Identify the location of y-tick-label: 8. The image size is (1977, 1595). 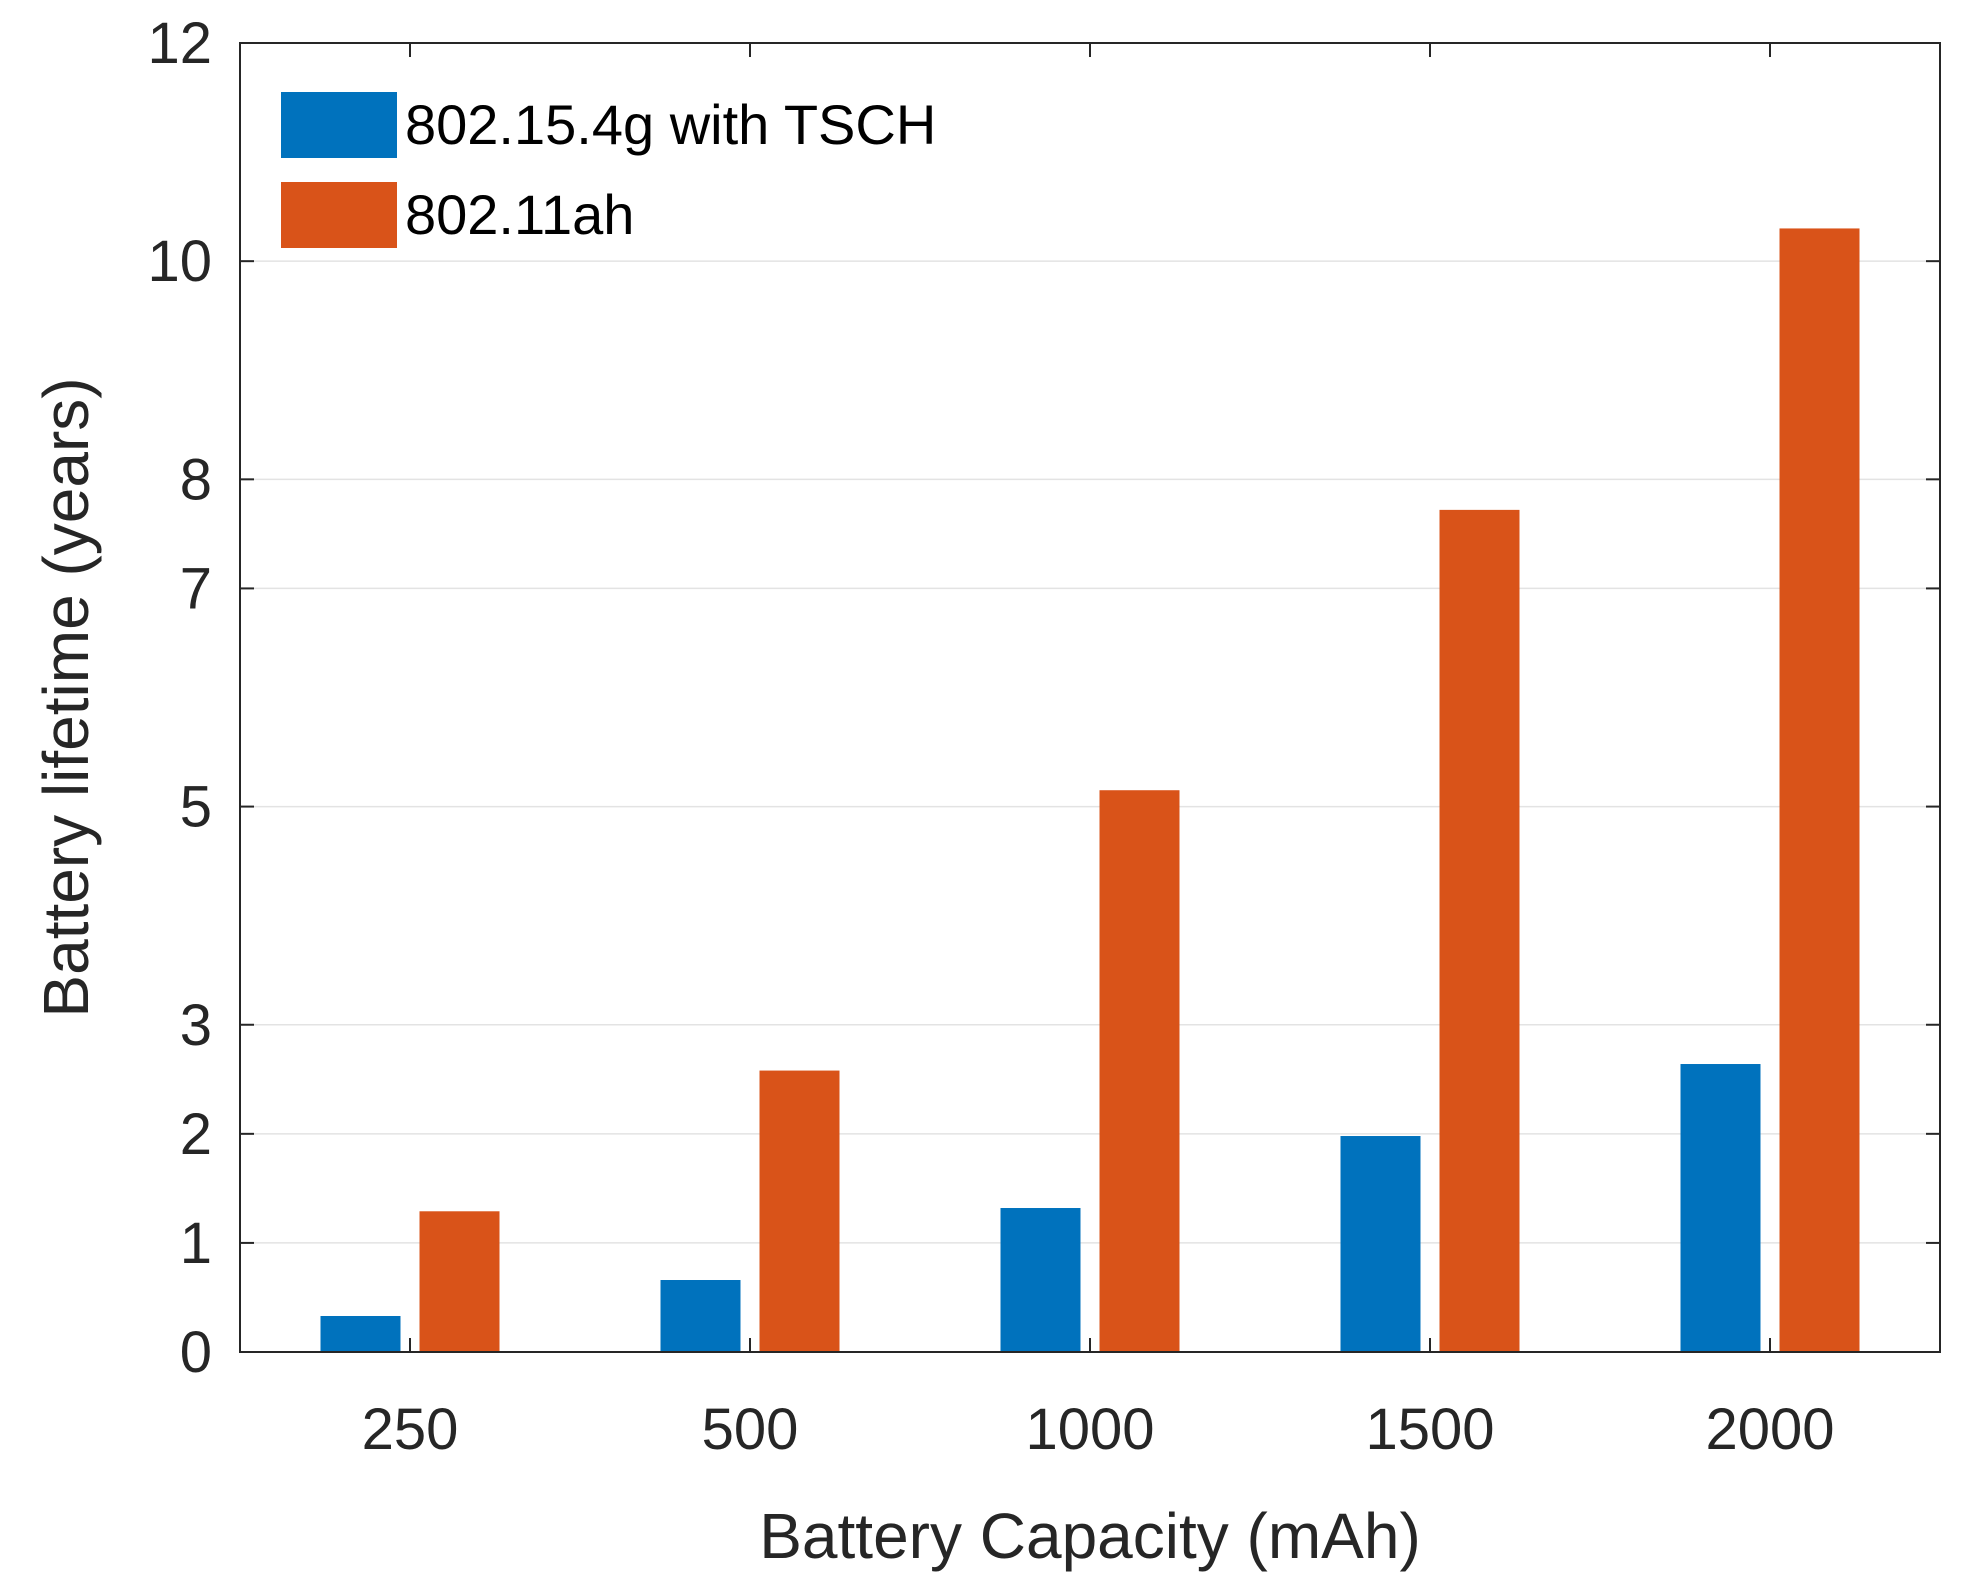
(196, 479).